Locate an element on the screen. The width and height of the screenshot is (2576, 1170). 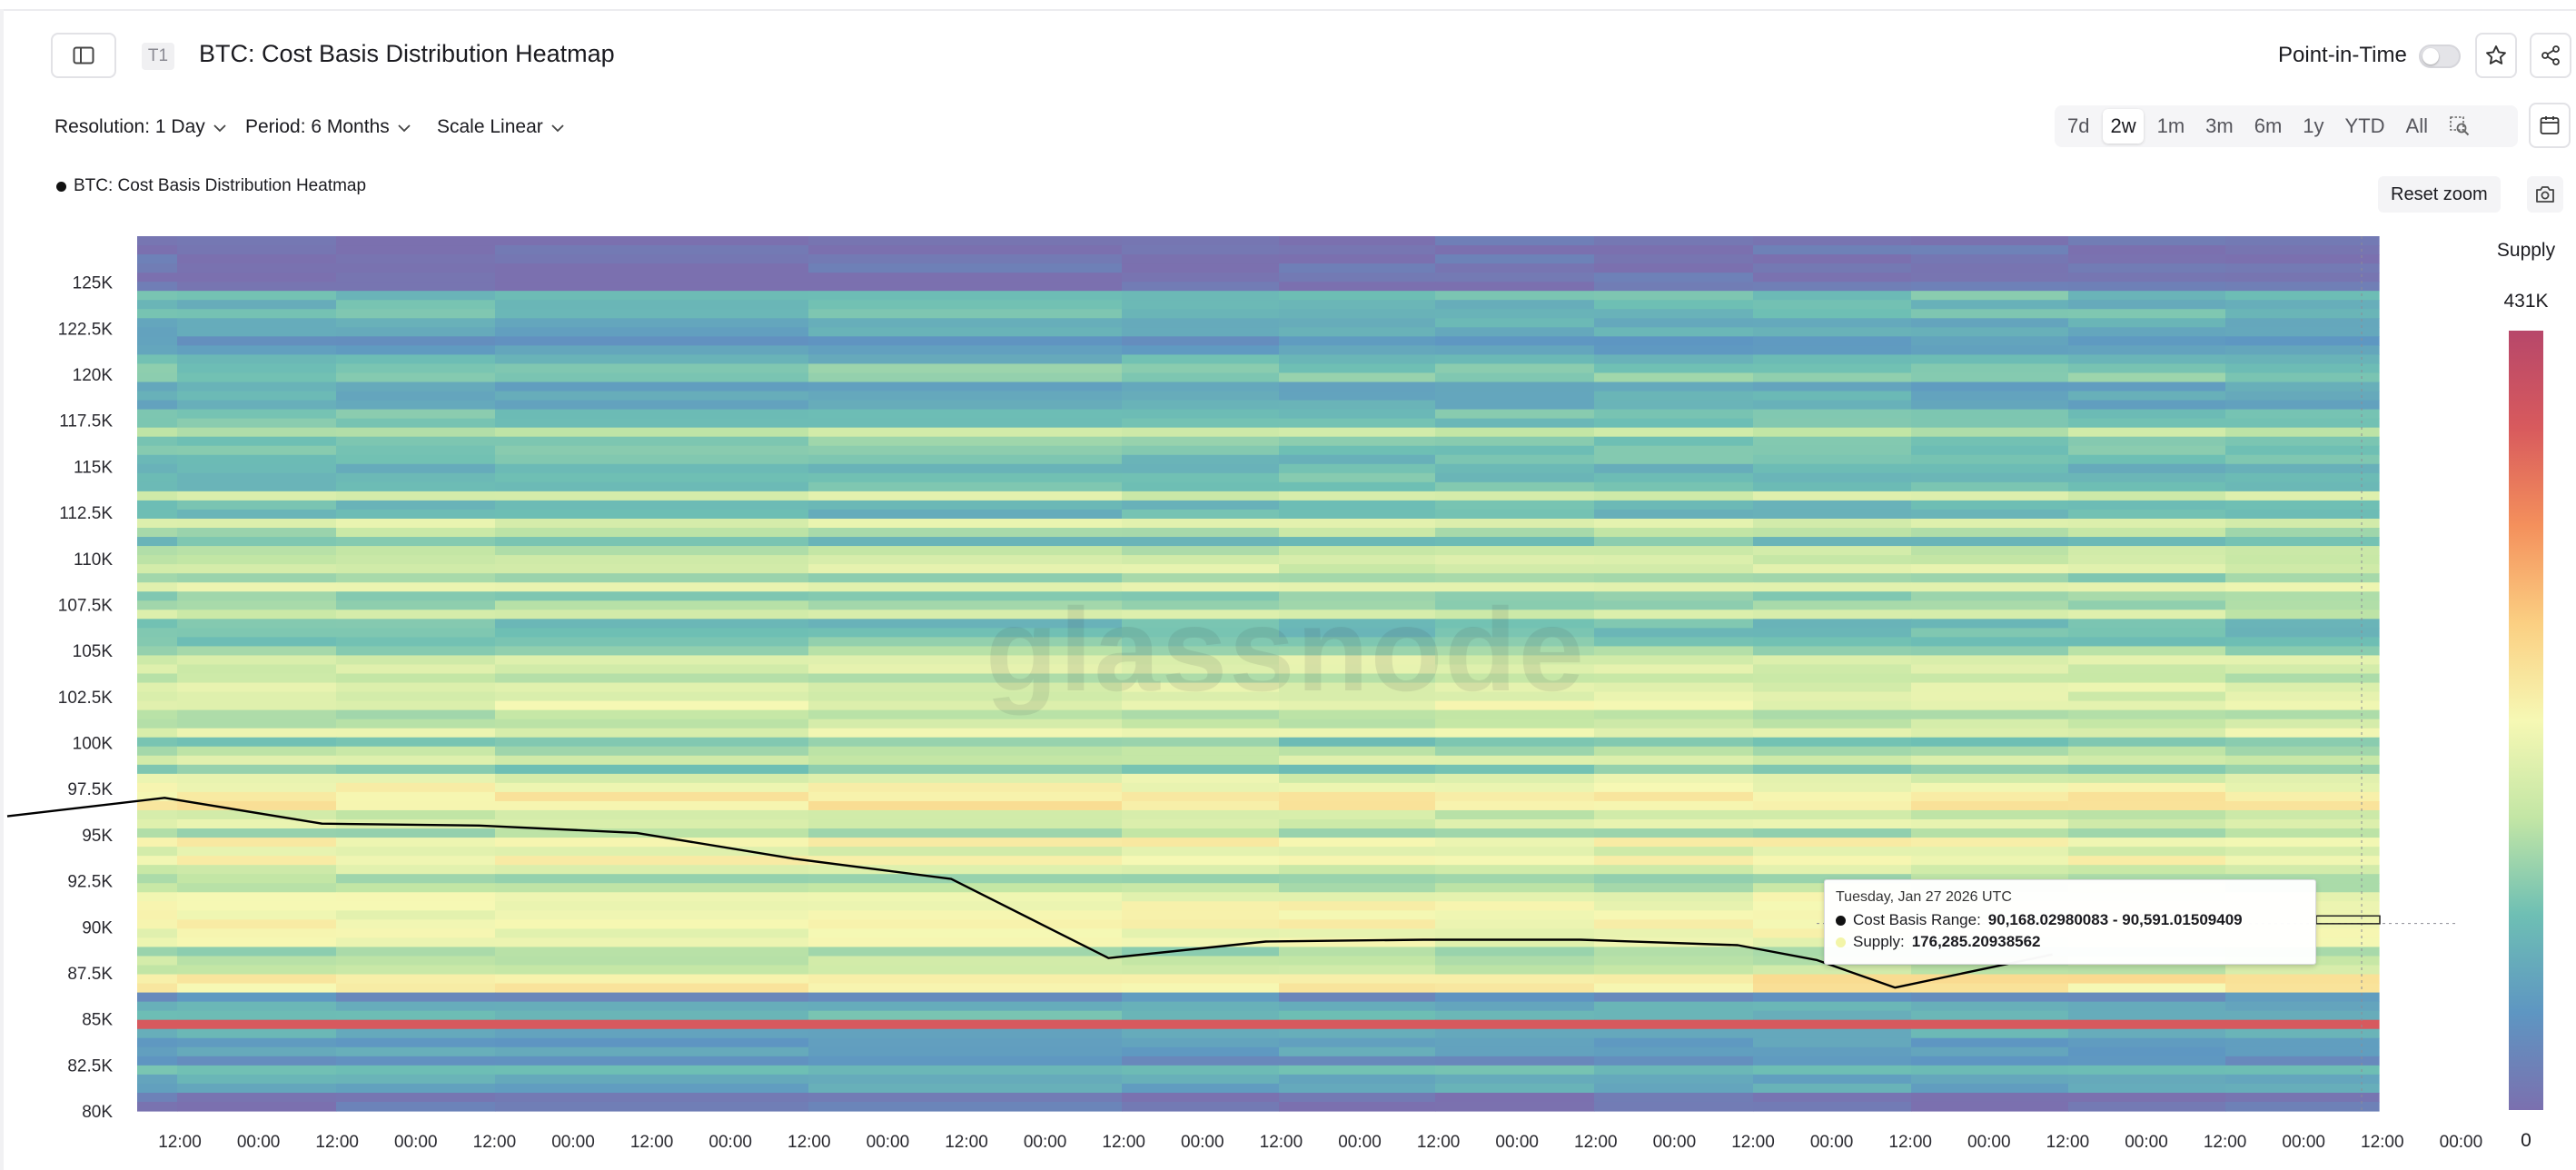
favorite-button is located at coordinates (2496, 56).